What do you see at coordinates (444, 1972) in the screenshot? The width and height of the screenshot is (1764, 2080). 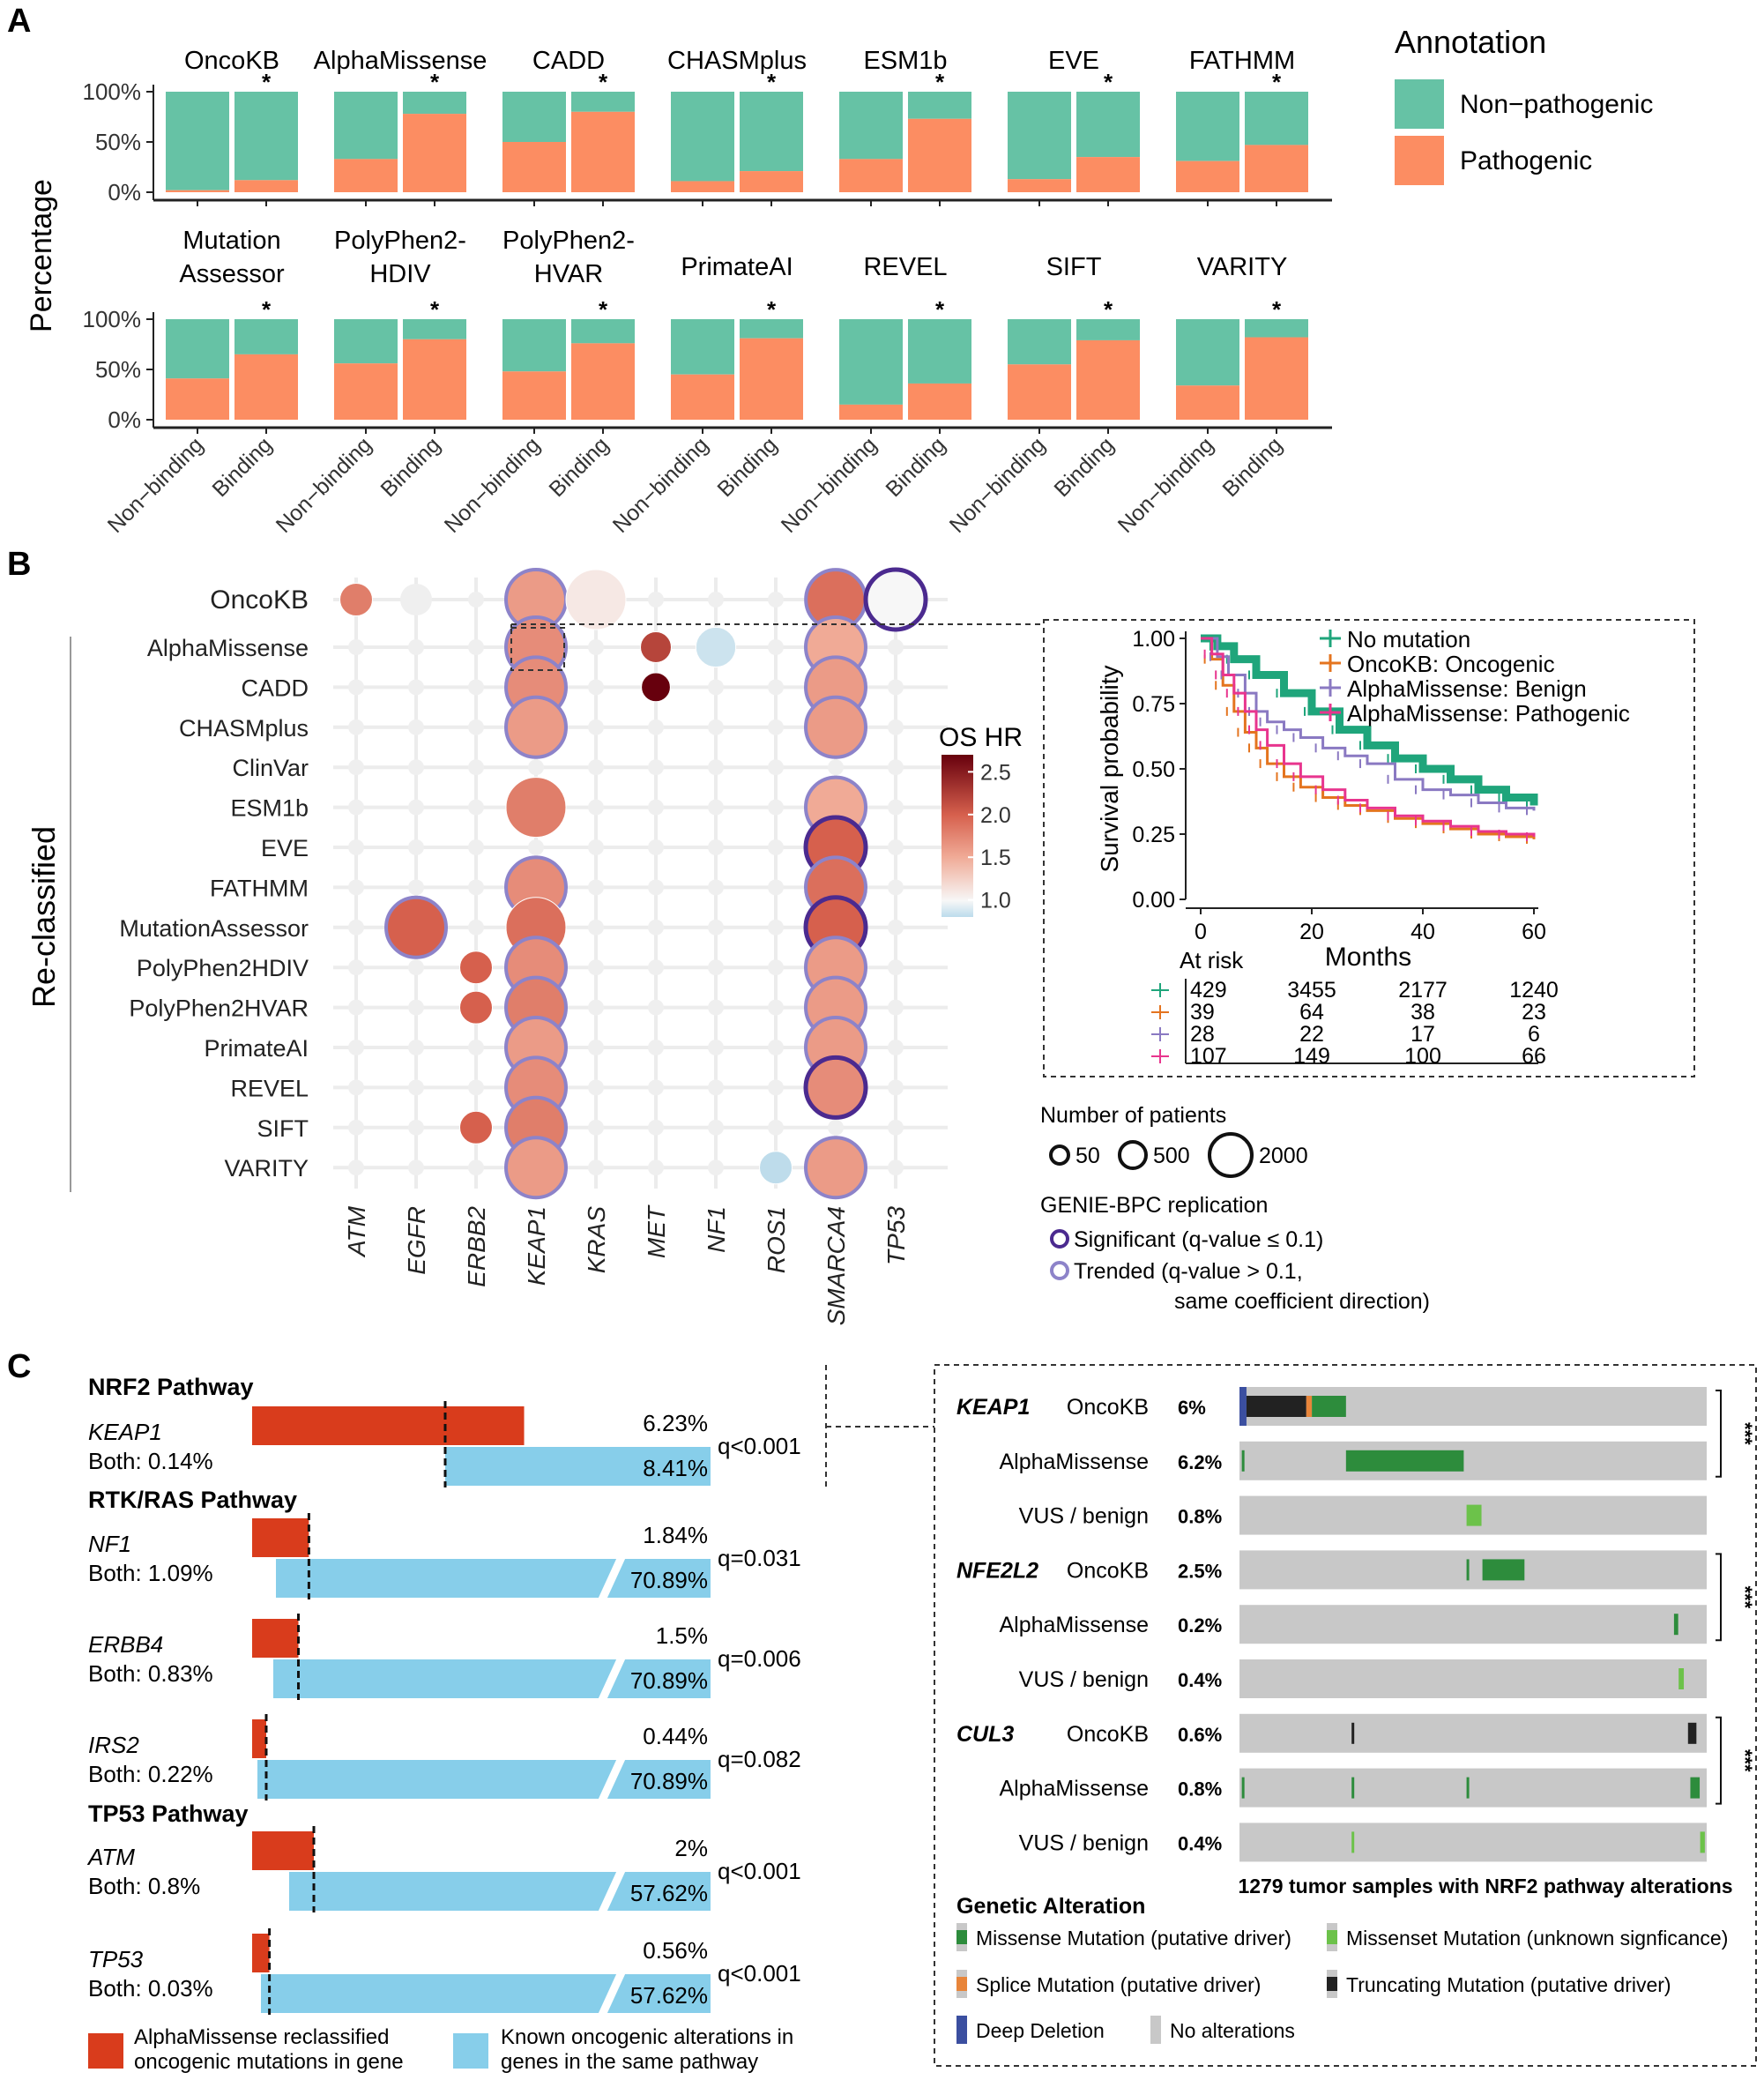 I see `exclusivity-row-tp53: TP53 Both: 0.03% 0.56% 57.62% q<0.001` at bounding box center [444, 1972].